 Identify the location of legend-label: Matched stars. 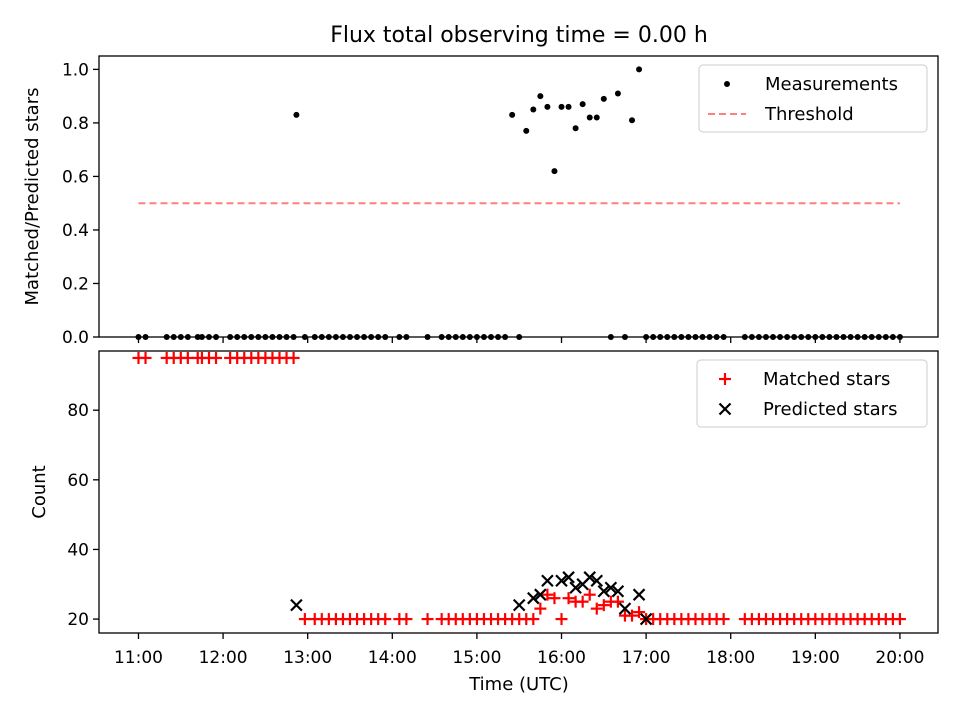
(826, 379).